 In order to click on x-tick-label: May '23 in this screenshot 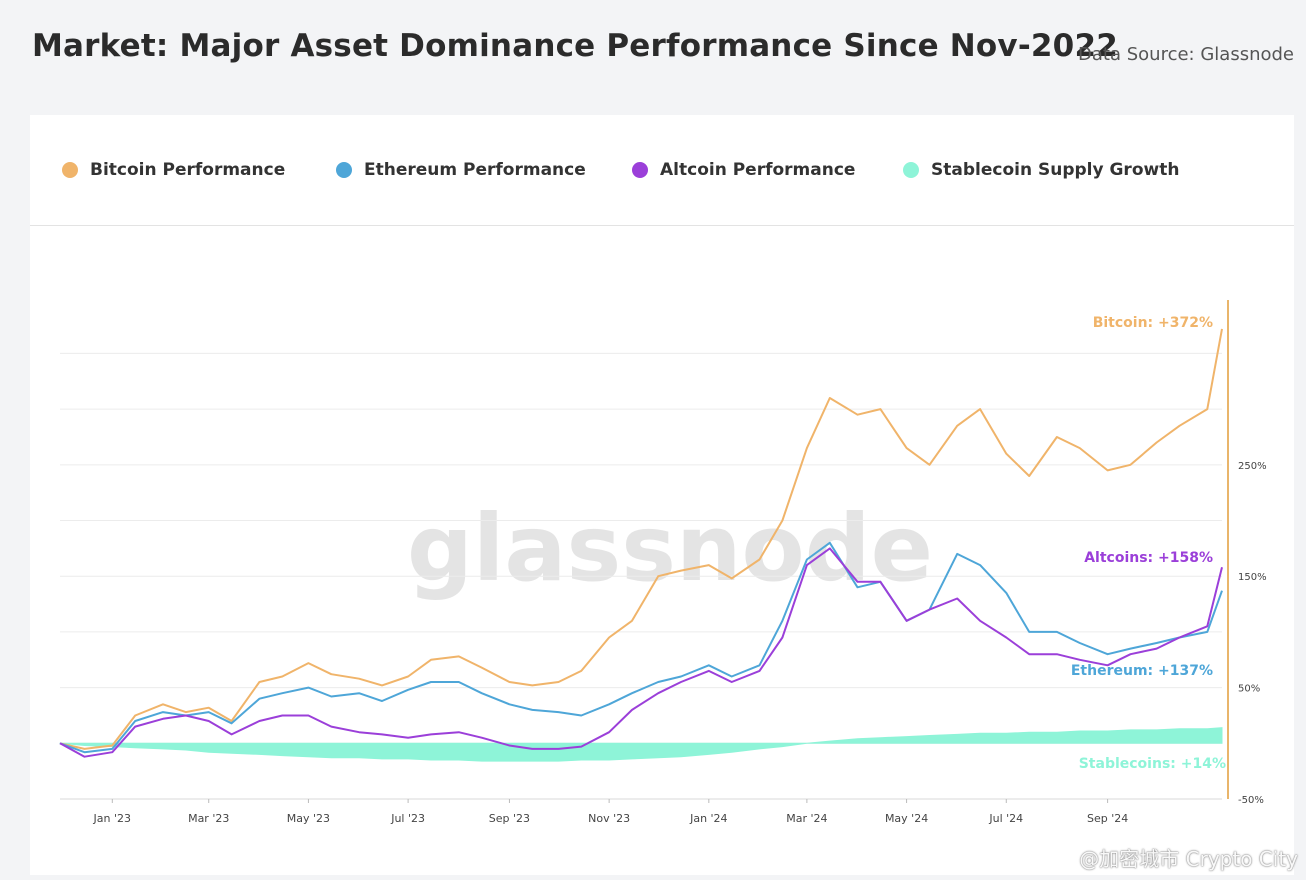, I will do `click(308, 818)`.